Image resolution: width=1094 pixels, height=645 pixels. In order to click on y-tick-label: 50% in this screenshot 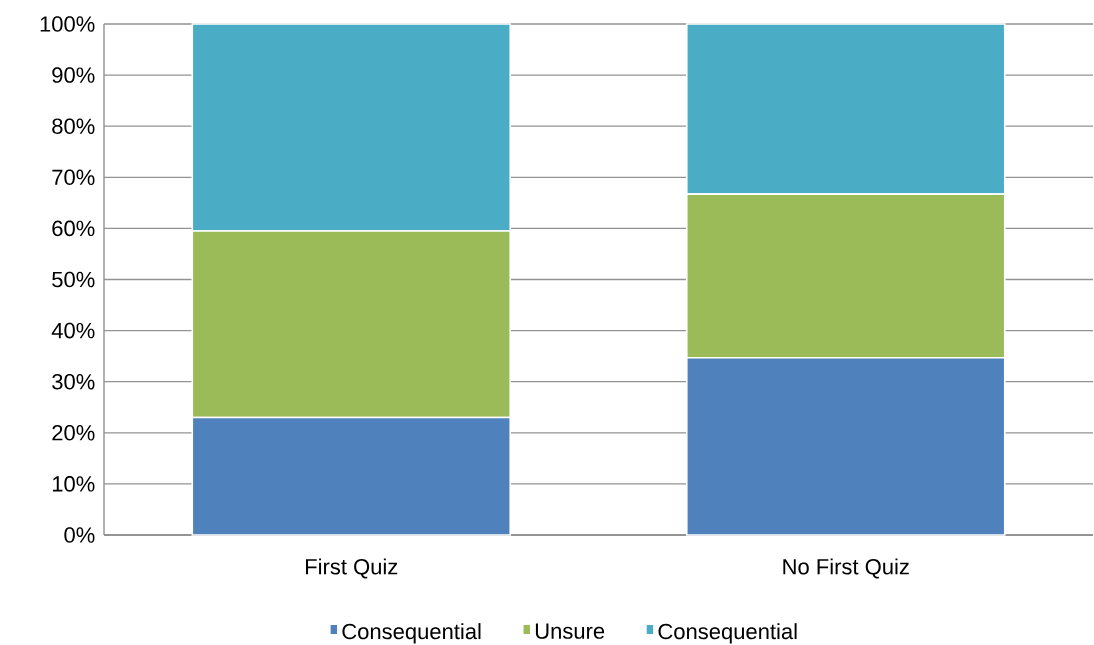, I will do `click(73, 279)`.